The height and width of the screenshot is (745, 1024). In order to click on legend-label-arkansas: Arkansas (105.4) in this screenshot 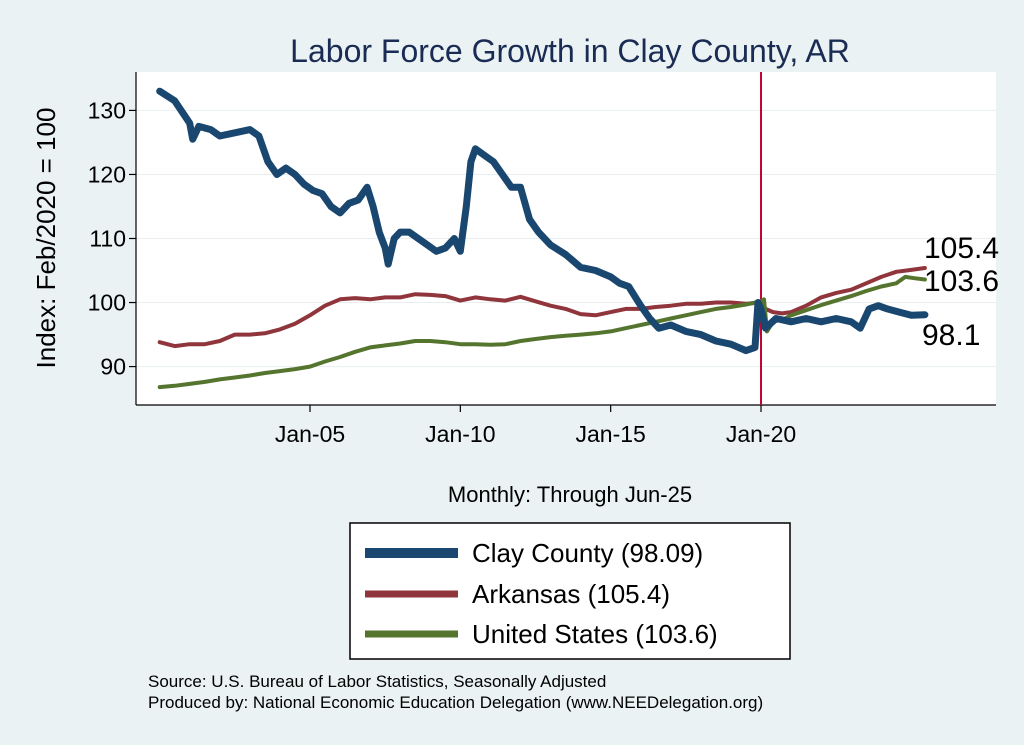, I will do `click(571, 594)`.